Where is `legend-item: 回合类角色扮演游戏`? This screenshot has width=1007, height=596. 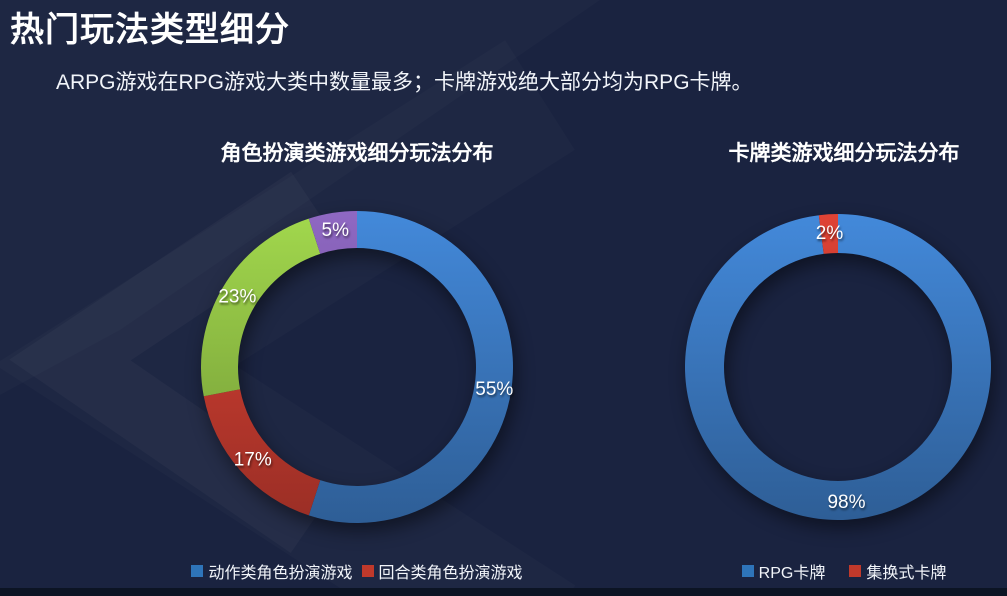 legend-item: 回合类角色扮演游戏 is located at coordinates (442, 571).